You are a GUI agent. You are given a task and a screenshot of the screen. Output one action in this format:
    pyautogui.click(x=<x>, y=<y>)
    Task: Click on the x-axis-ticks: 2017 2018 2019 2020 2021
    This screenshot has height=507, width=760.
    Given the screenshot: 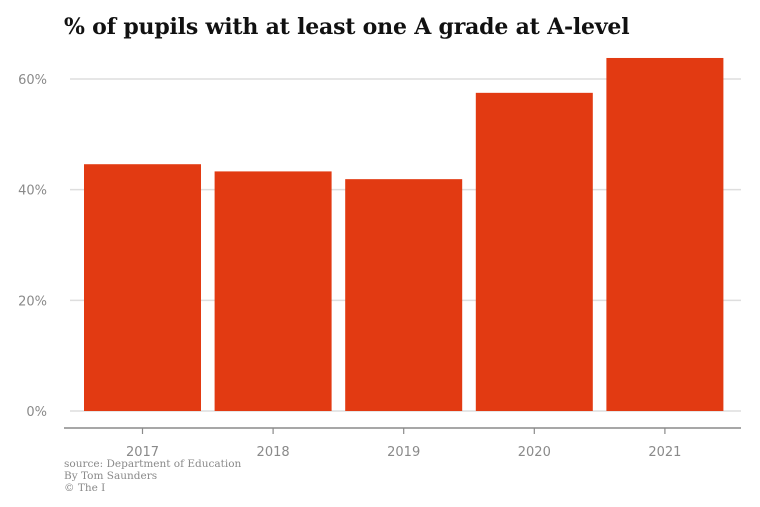 What is the action you would take?
    pyautogui.click(x=403, y=444)
    